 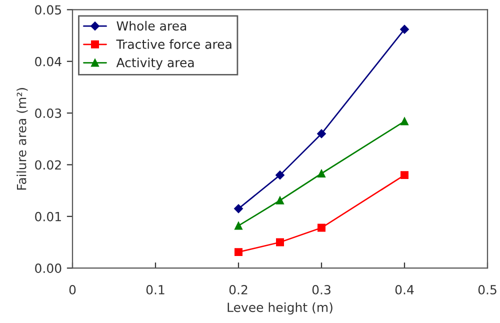 What do you see at coordinates (48, 165) in the screenshot?
I see `y-tick-label: 0.02` at bounding box center [48, 165].